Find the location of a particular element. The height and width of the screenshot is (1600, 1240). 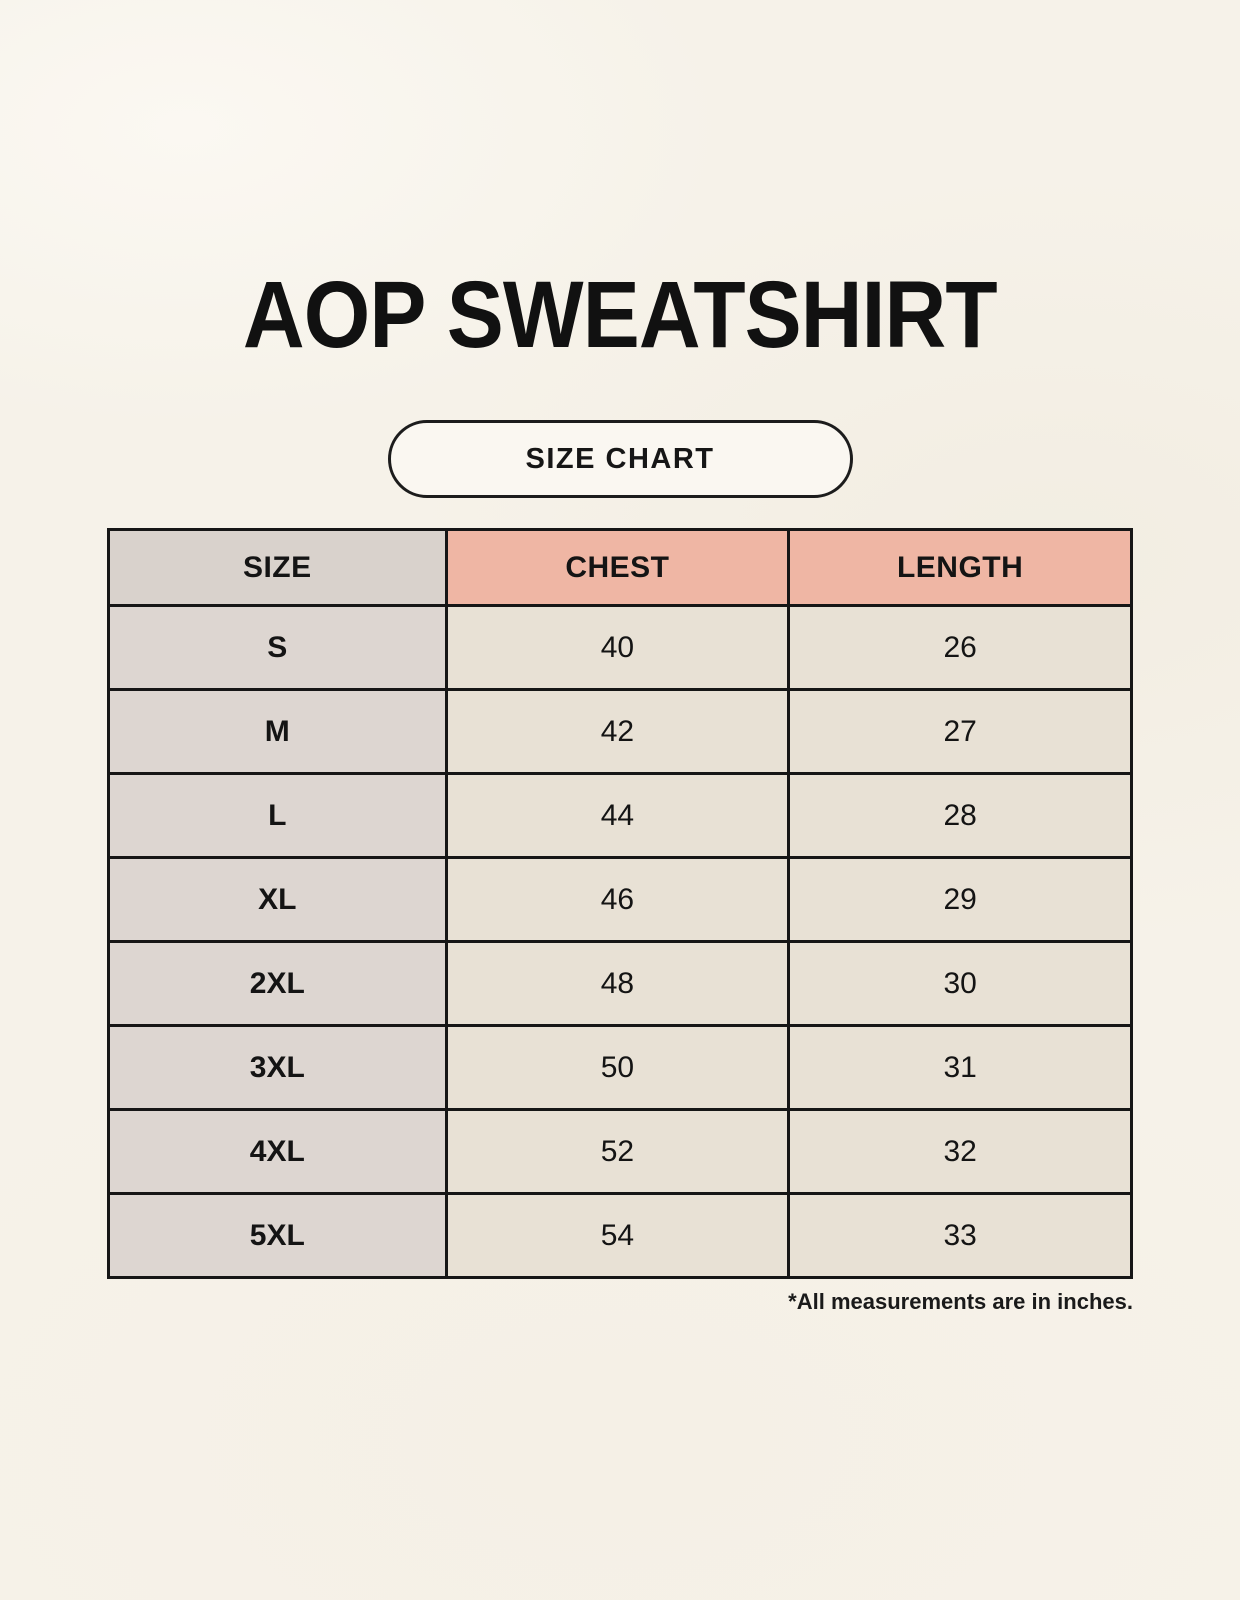

size-chart-badge-label: SIZE CHART is located at coordinates (620, 458).